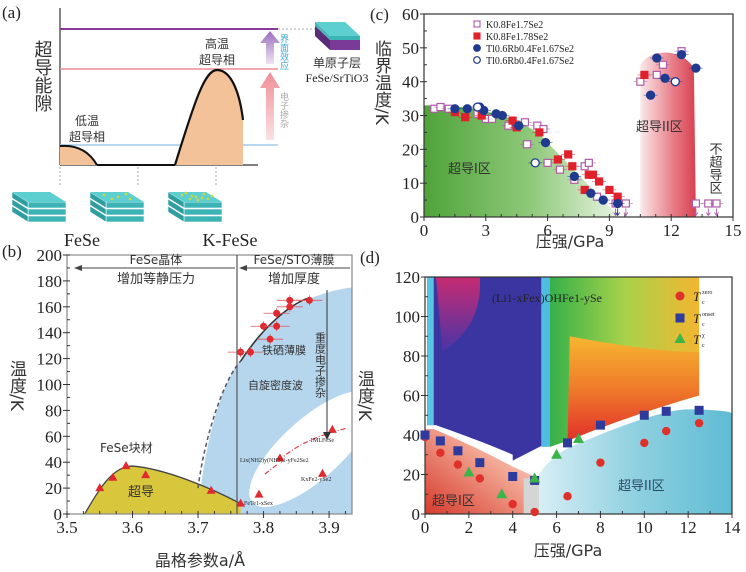 This screenshot has width=746, height=572. Describe the element at coordinates (270, 47) in the screenshot. I see `interface-arrow-icon` at that location.